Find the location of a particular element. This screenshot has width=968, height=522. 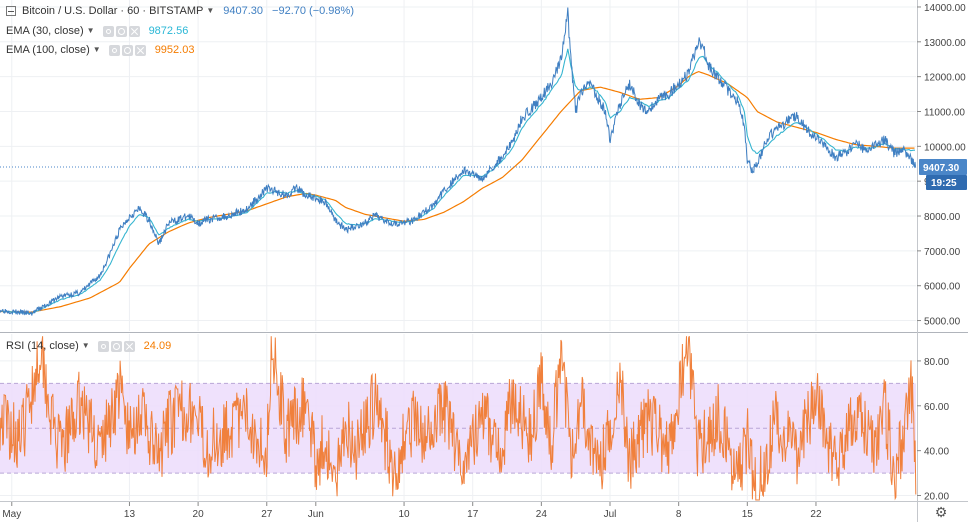

rsi-tick-label: 40.00 is located at coordinates (936, 452).